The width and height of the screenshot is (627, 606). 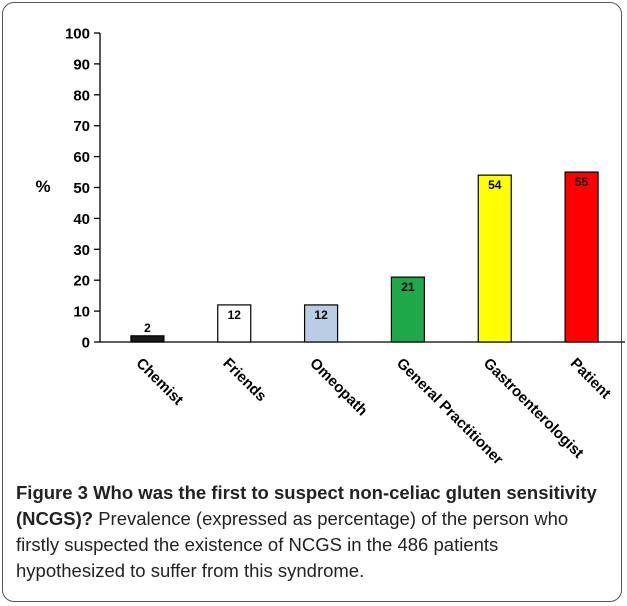 What do you see at coordinates (81, 312) in the screenshot?
I see `y-tick-label: 10` at bounding box center [81, 312].